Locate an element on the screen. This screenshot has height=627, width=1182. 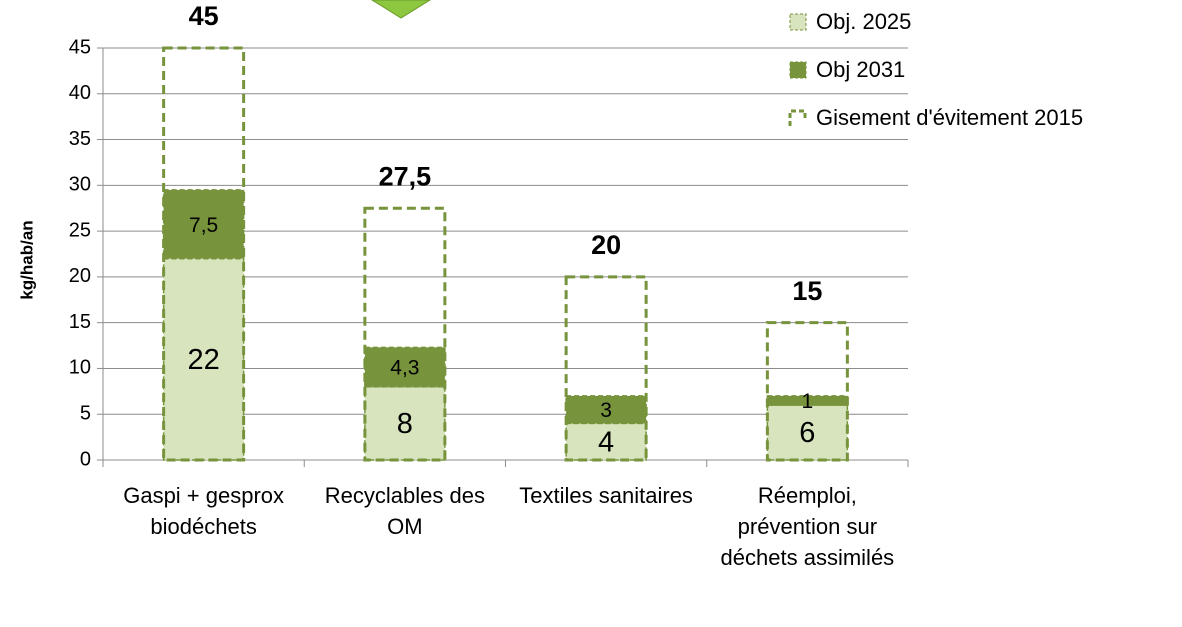
data-label: 7,5 is located at coordinates (203, 225).